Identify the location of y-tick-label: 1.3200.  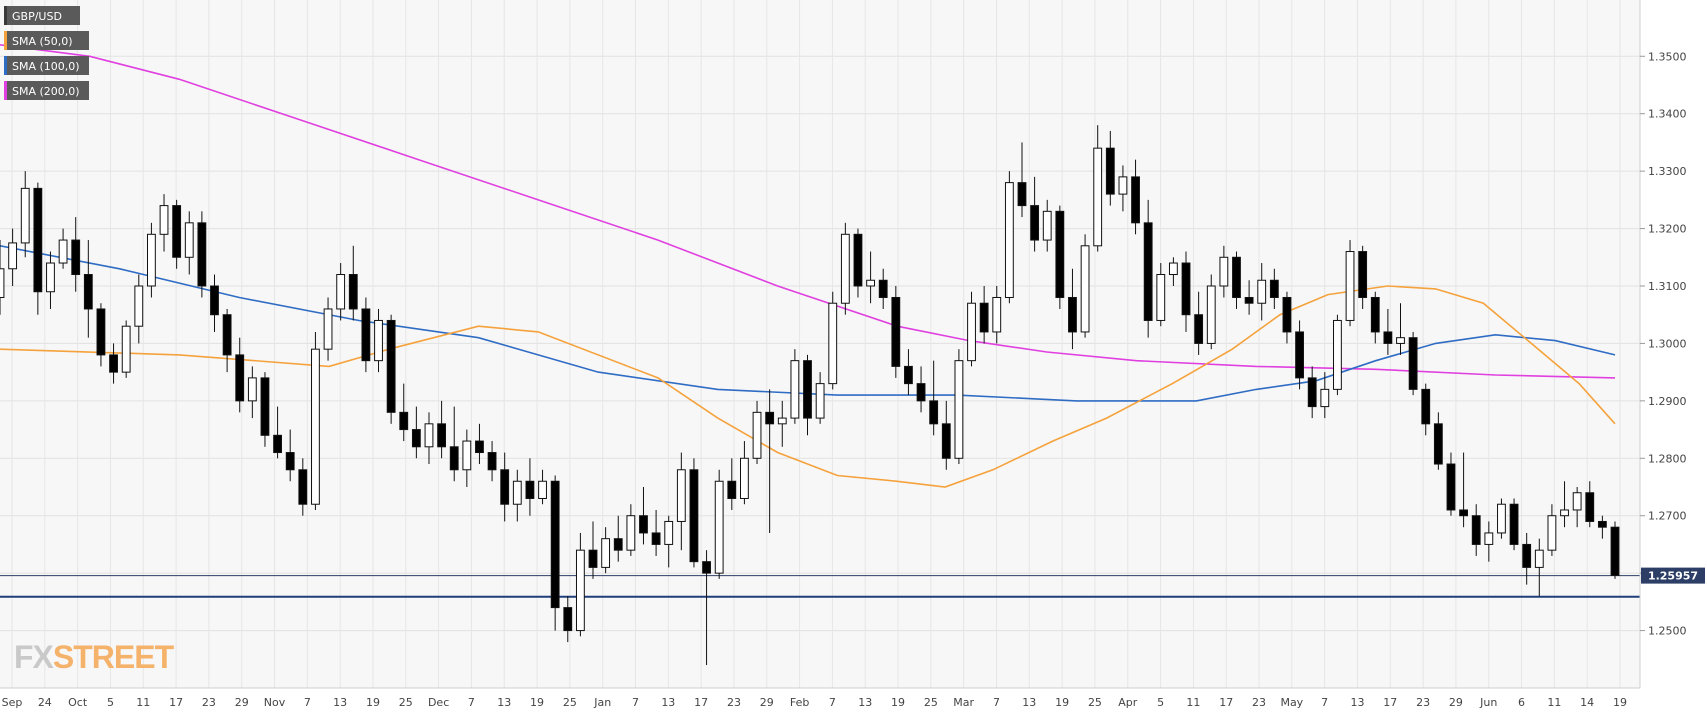
(1667, 229).